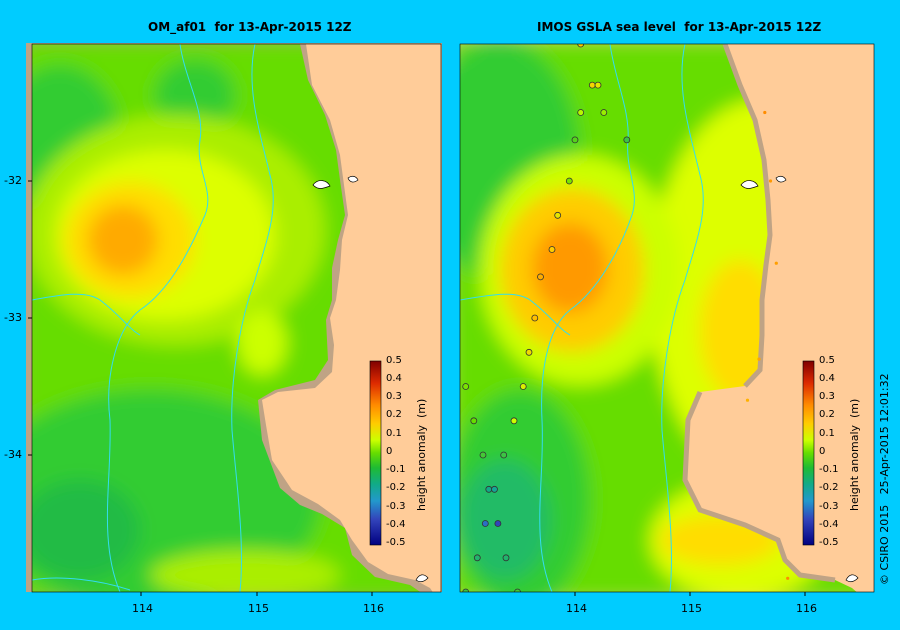 The height and width of the screenshot is (630, 900). Describe the element at coordinates (142, 608) in the screenshot. I see `left-x-tick-label: 114` at that location.